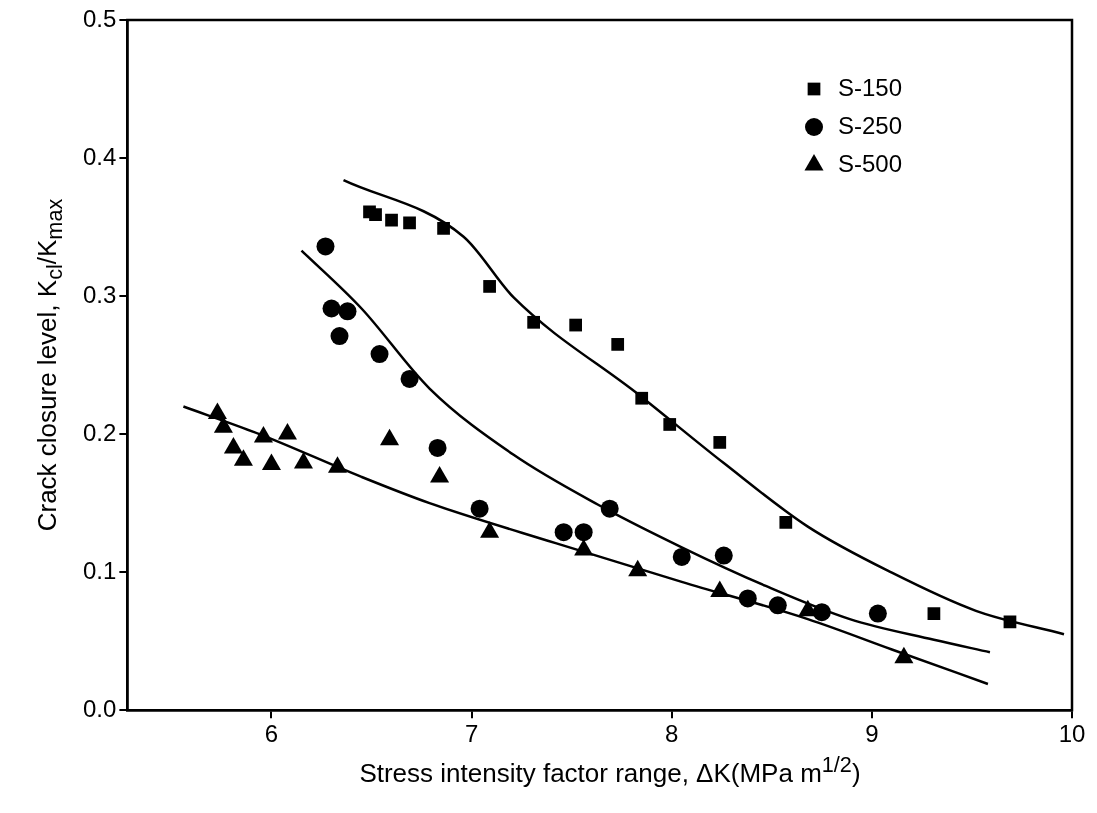 This screenshot has height=813, width=1097. What do you see at coordinates (99, 18) in the screenshot?
I see `y-tick-label: 0.5` at bounding box center [99, 18].